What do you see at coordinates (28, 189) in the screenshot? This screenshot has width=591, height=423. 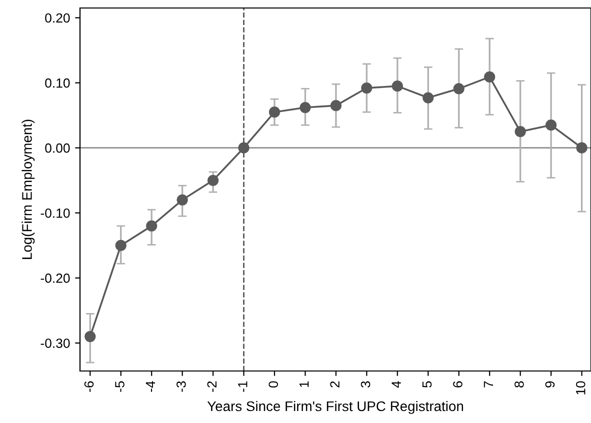 I see `y-axis-title: Log(Firm Employment)` at bounding box center [28, 189].